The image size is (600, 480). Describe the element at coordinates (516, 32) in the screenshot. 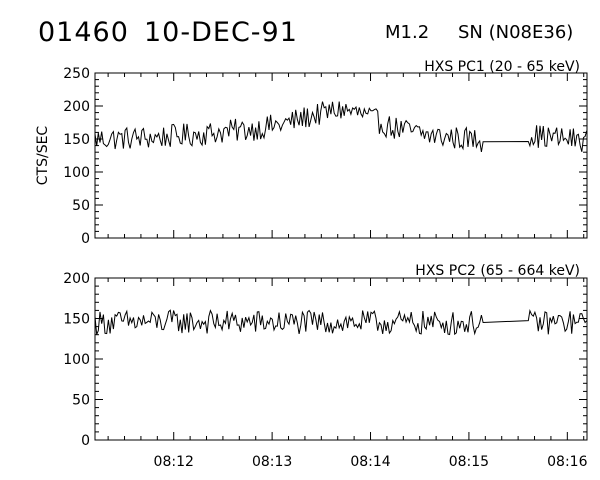

I see `flare-location: SN (N08E36)` at that location.